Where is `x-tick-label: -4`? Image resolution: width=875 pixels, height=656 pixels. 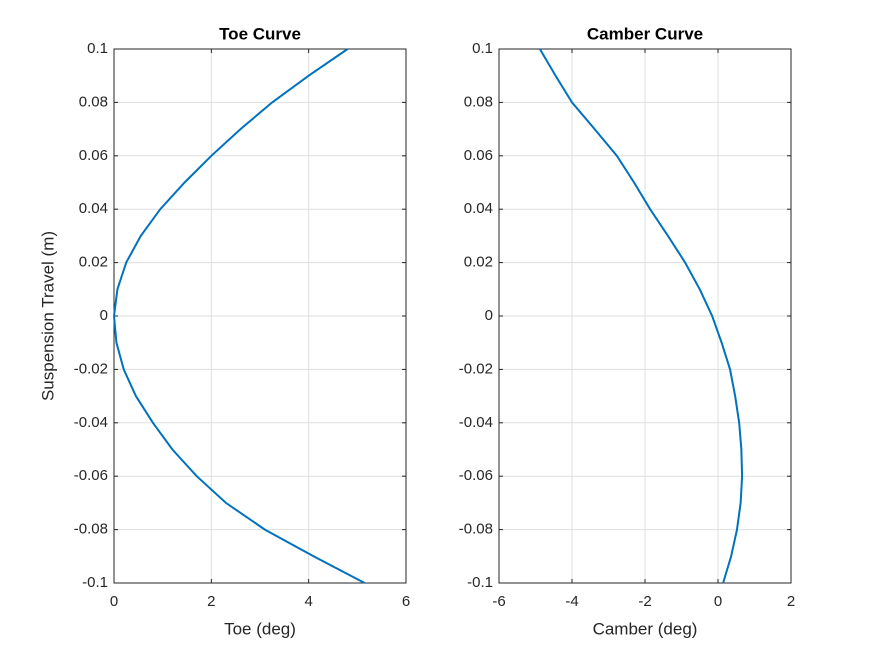 x-tick-label: -4 is located at coordinates (571, 601).